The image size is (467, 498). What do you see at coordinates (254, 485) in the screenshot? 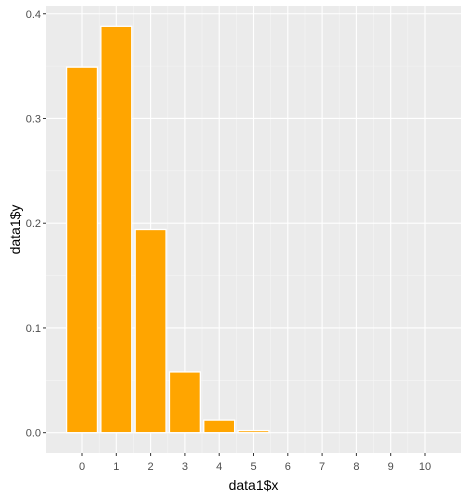
I see `x-axis-title: data1$x` at bounding box center [254, 485].